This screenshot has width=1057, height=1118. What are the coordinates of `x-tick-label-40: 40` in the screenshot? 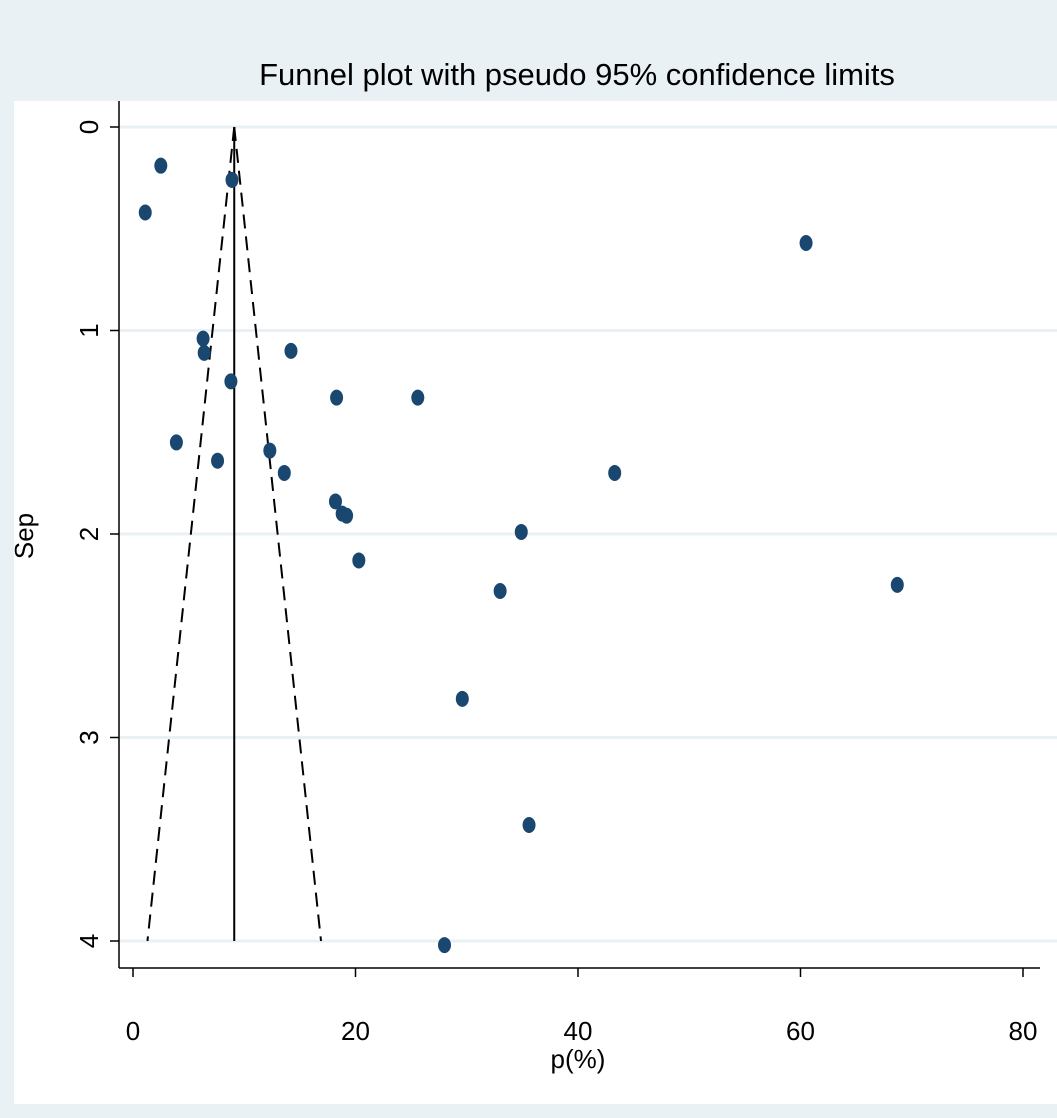 It's located at (578, 1031).